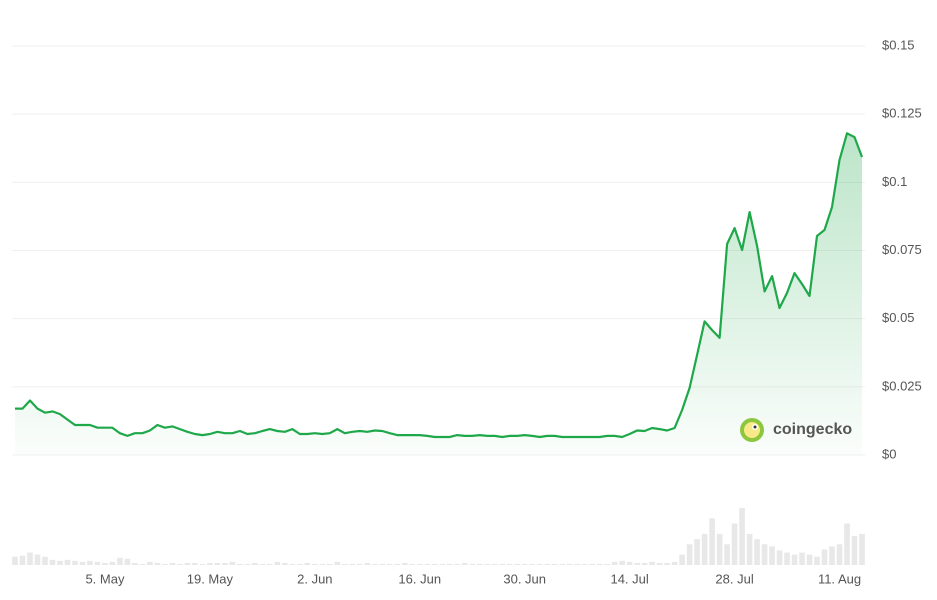 Image resolution: width=937 pixels, height=600 pixels. Describe the element at coordinates (419, 578) in the screenshot. I see `x-tick-label: 16. Jun` at that location.